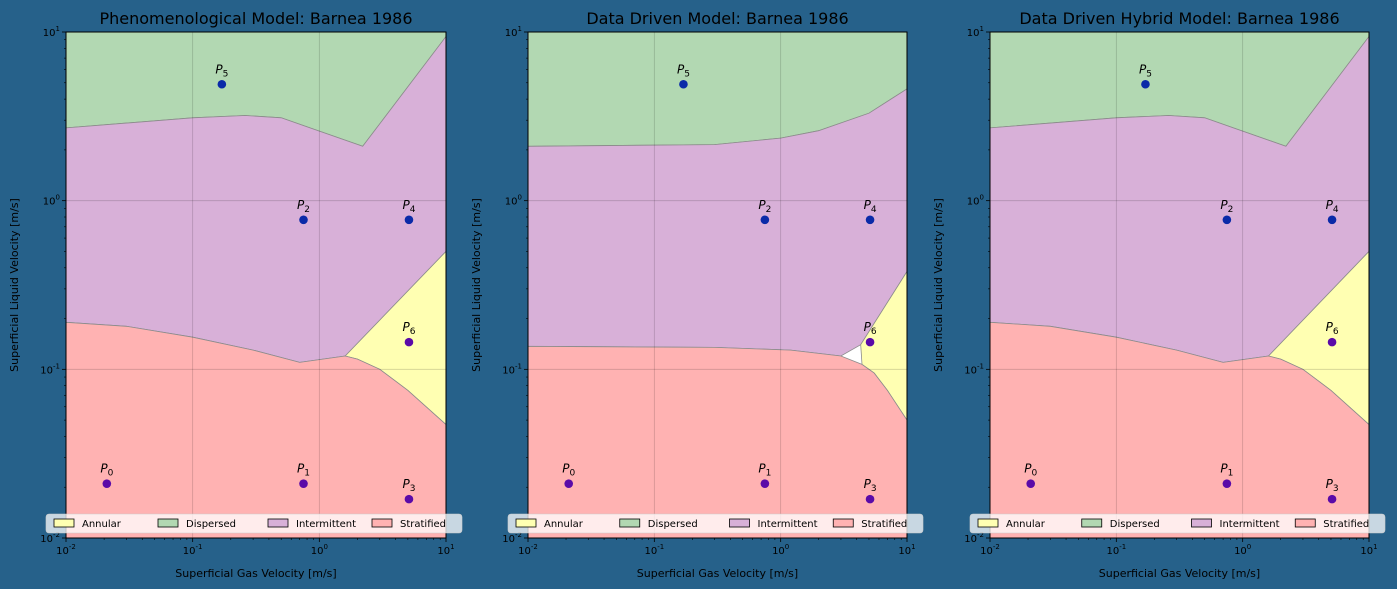 The height and width of the screenshot is (589, 1397). What do you see at coordinates (526, 523) in the screenshot?
I see `chart-2-legend-swatch-annular` at bounding box center [526, 523].